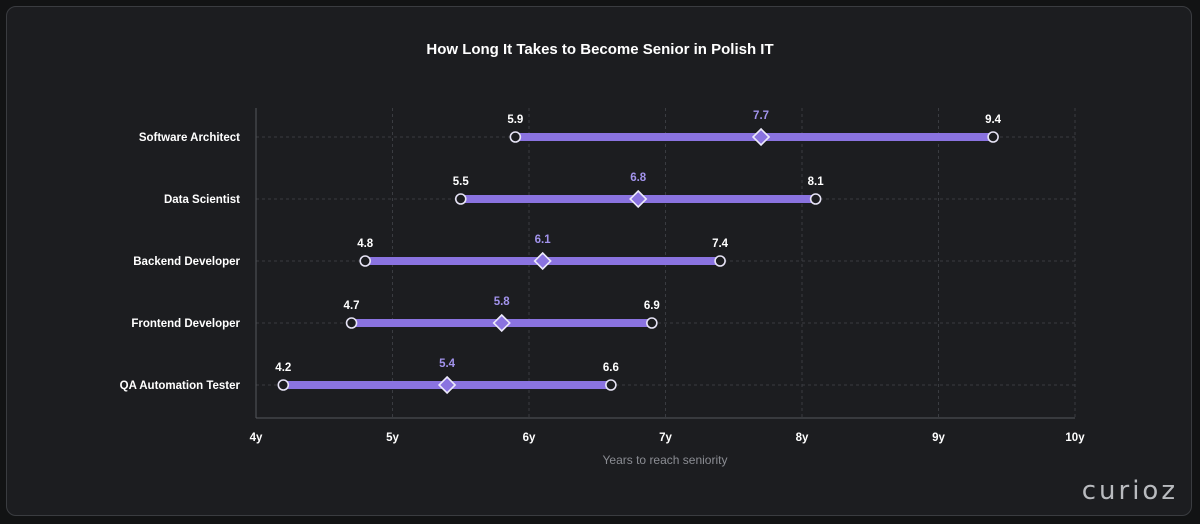  I want to click on median-value-label: 6.8, so click(638, 178).